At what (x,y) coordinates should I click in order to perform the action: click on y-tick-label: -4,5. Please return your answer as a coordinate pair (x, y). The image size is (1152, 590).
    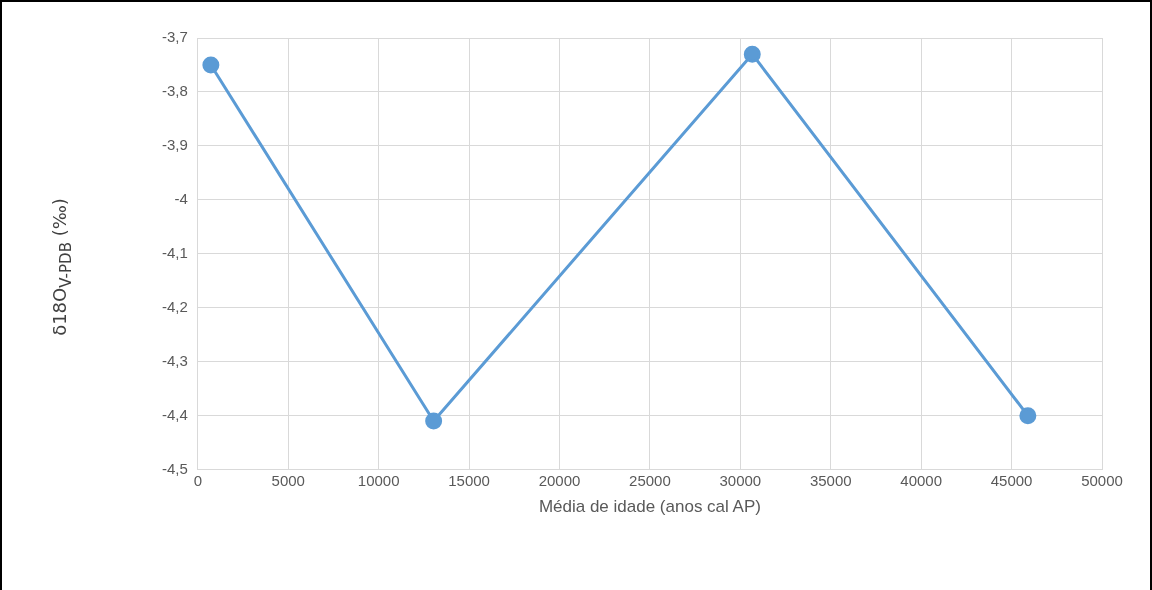
    Looking at the image, I should click on (174, 468).